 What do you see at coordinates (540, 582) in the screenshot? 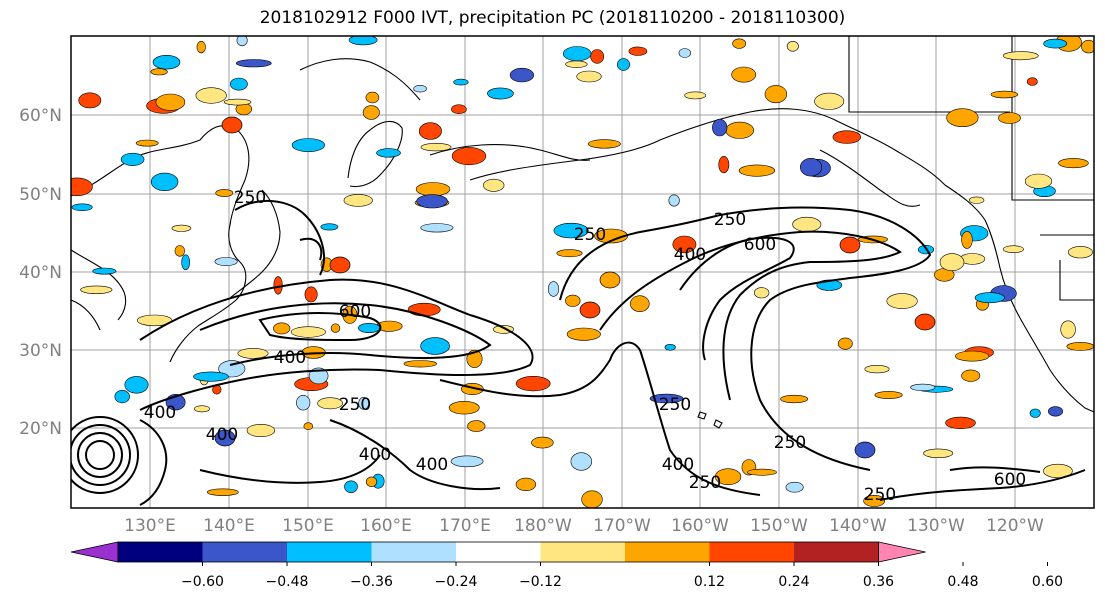
I see `colorbar-tick-label: −0.12` at bounding box center [540, 582].